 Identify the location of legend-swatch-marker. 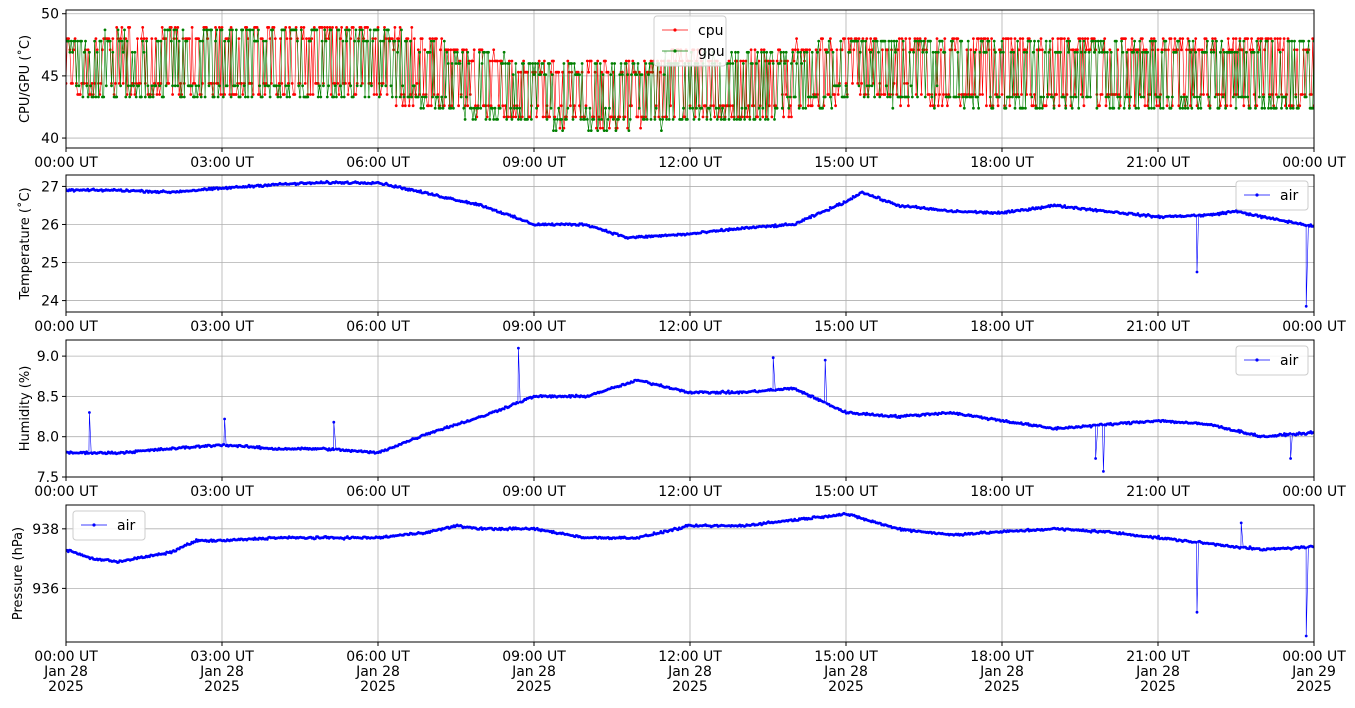
(1257, 360).